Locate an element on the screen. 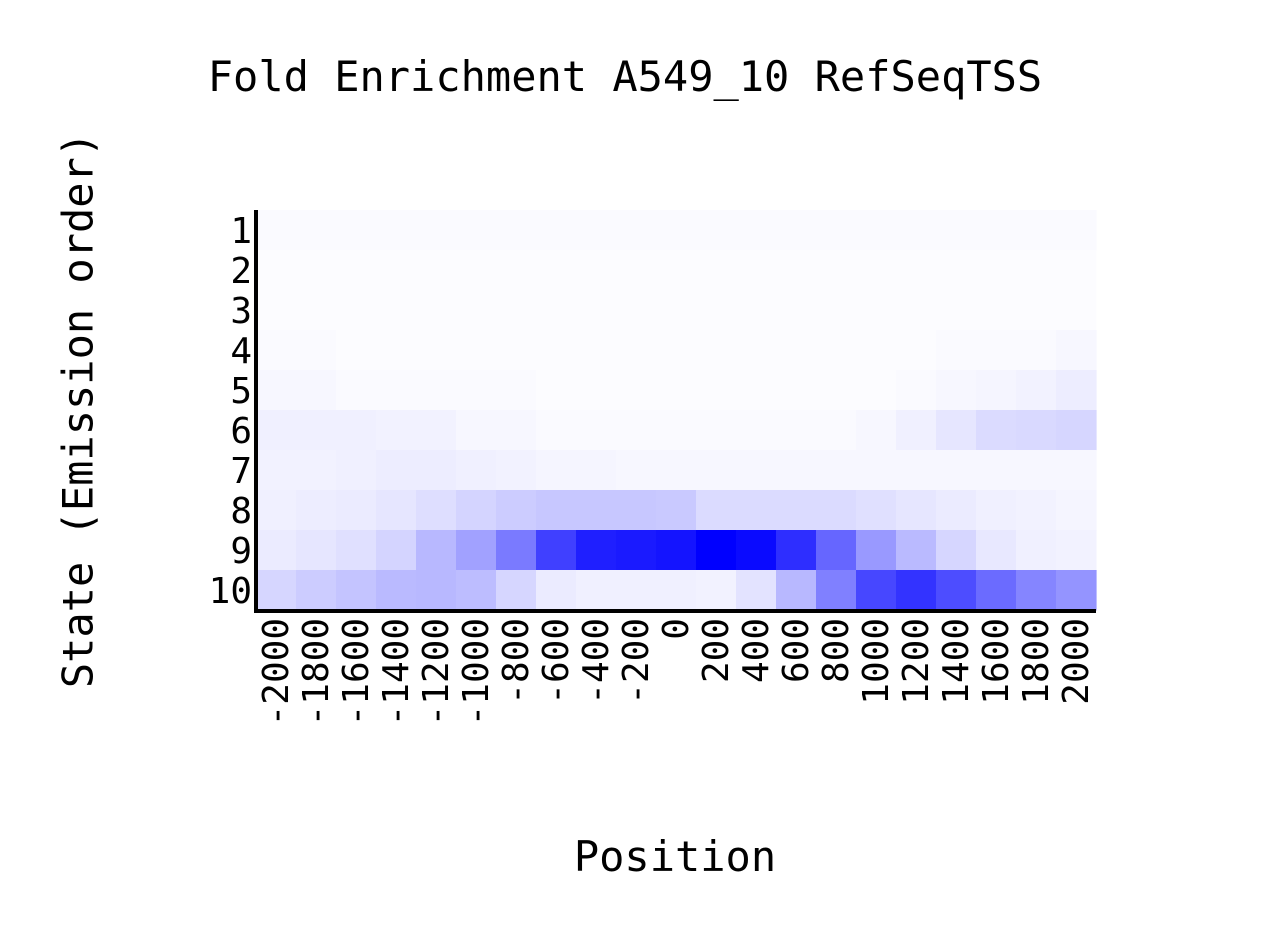 Image resolution: width=1264 pixels, height=932 pixels. y-tick-label: 9 is located at coordinates (241, 551).